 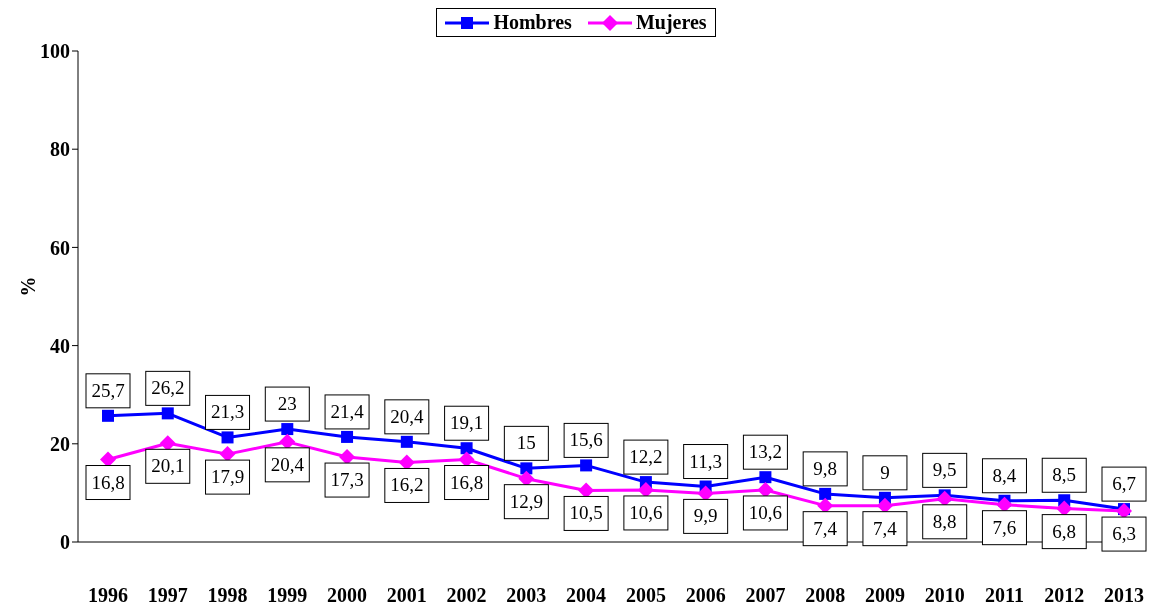 I want to click on x-tick-label: 2002, so click(x=466, y=595).